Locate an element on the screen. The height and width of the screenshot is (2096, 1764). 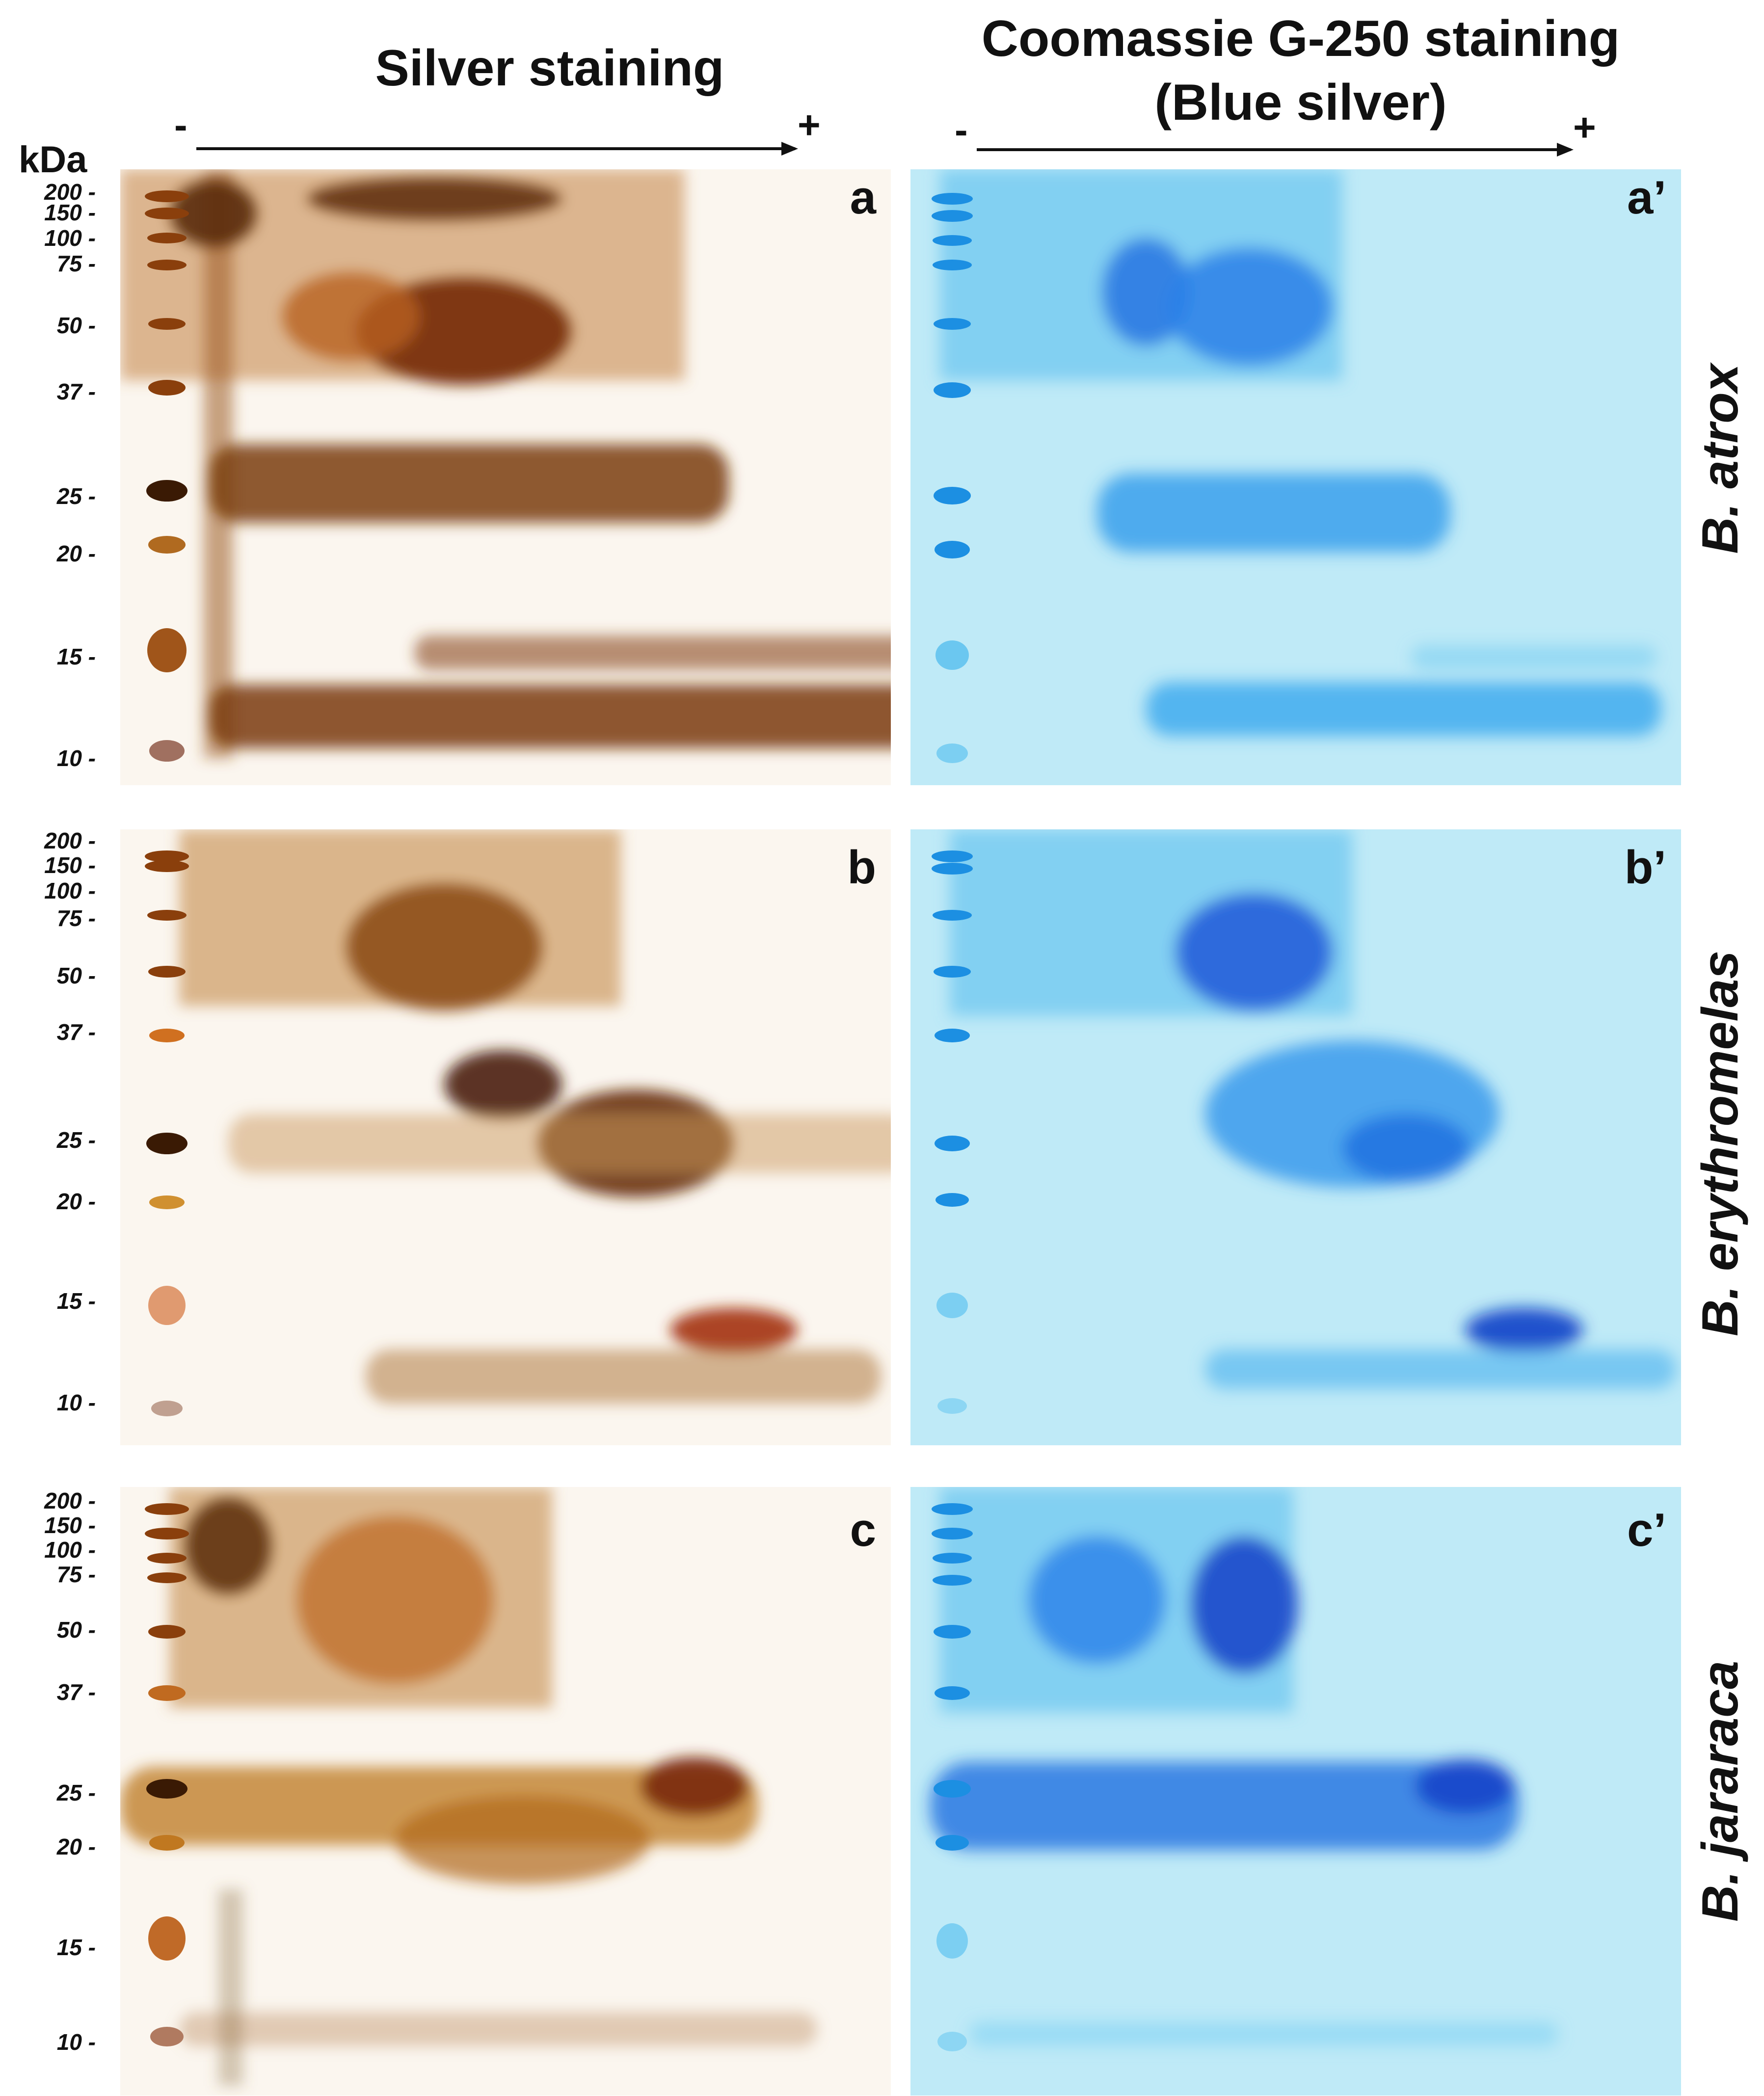
silver-staining-header: Silver staining is located at coordinates (549, 68).